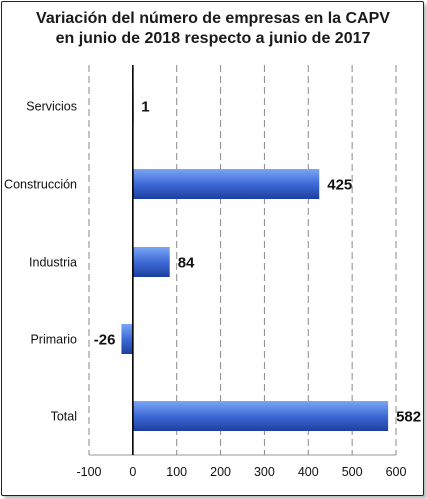  Describe the element at coordinates (40, 185) in the screenshot. I see `category-label-1: Construcción` at that location.